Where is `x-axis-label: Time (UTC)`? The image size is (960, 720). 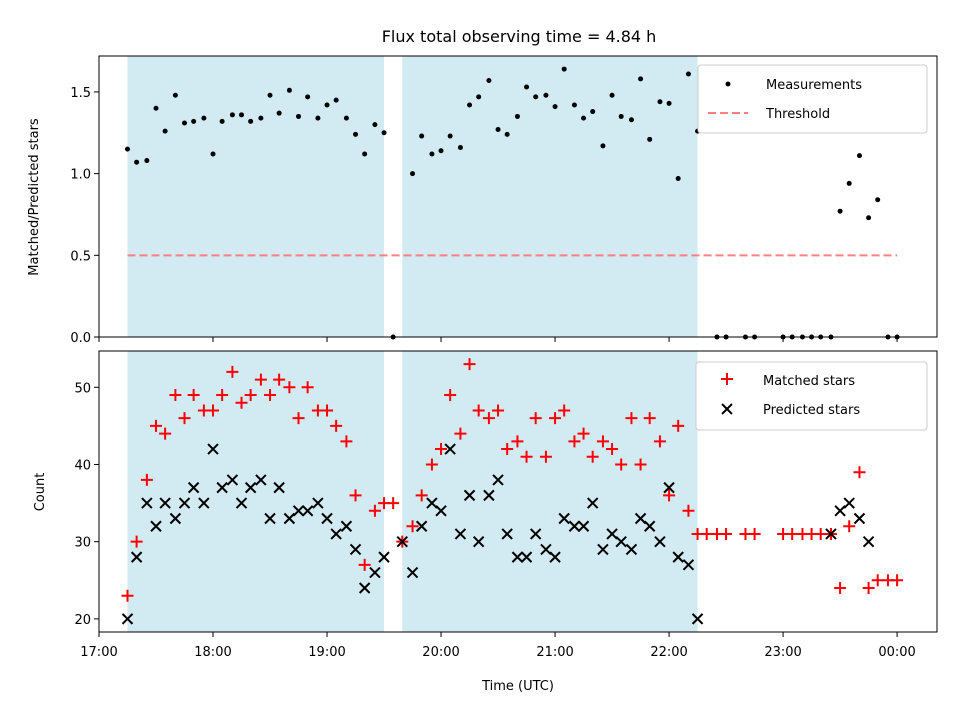
x-axis-label: Time (UTC) is located at coordinates (517, 686).